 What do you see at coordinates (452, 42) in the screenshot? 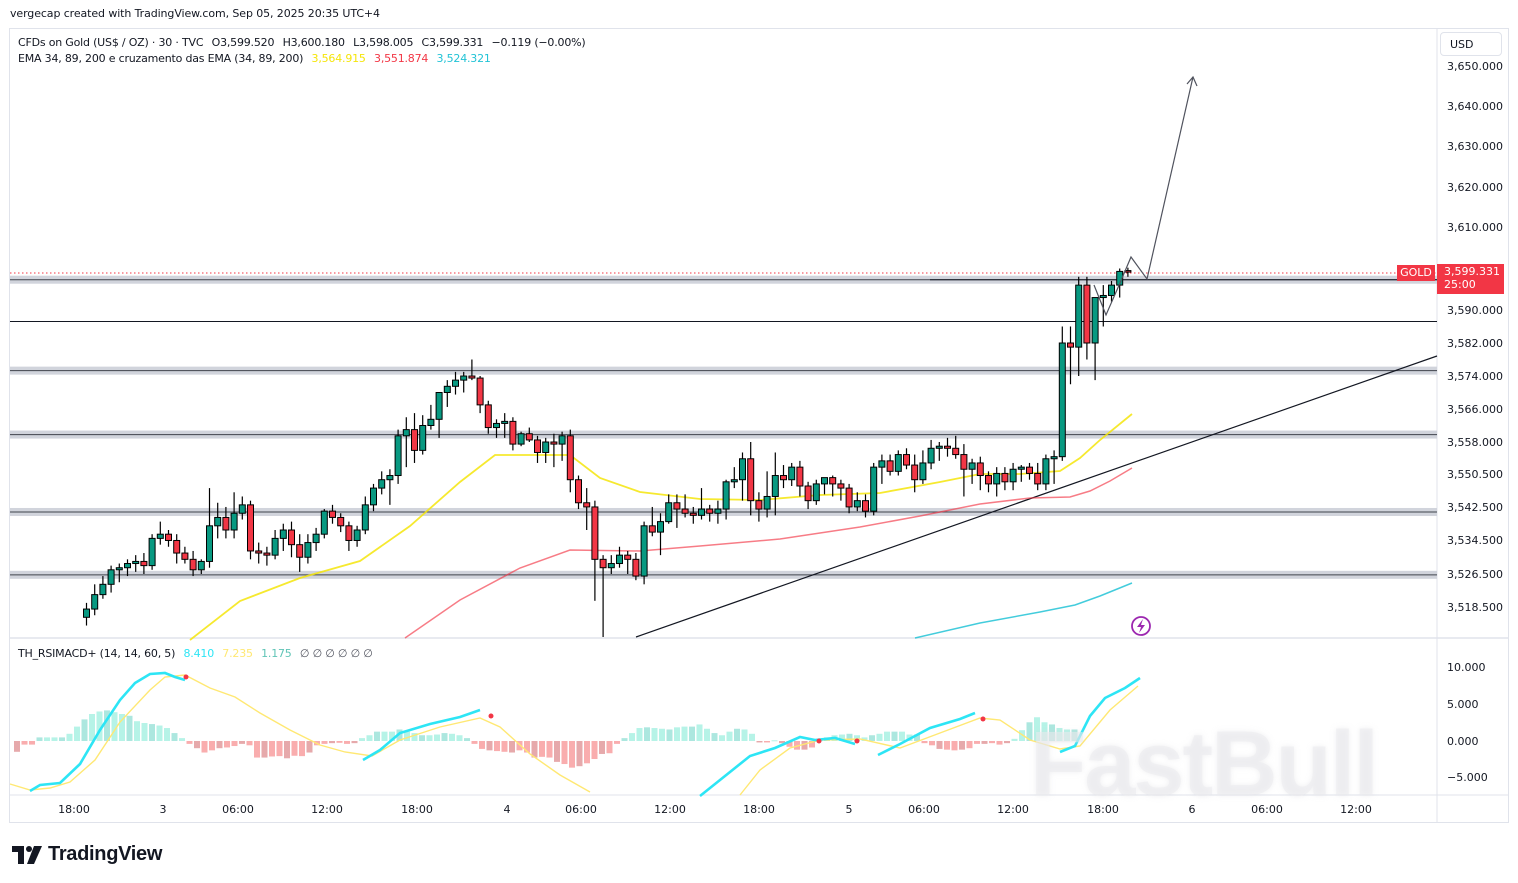
I see `ohlc-close: C3,599.331` at bounding box center [452, 42].